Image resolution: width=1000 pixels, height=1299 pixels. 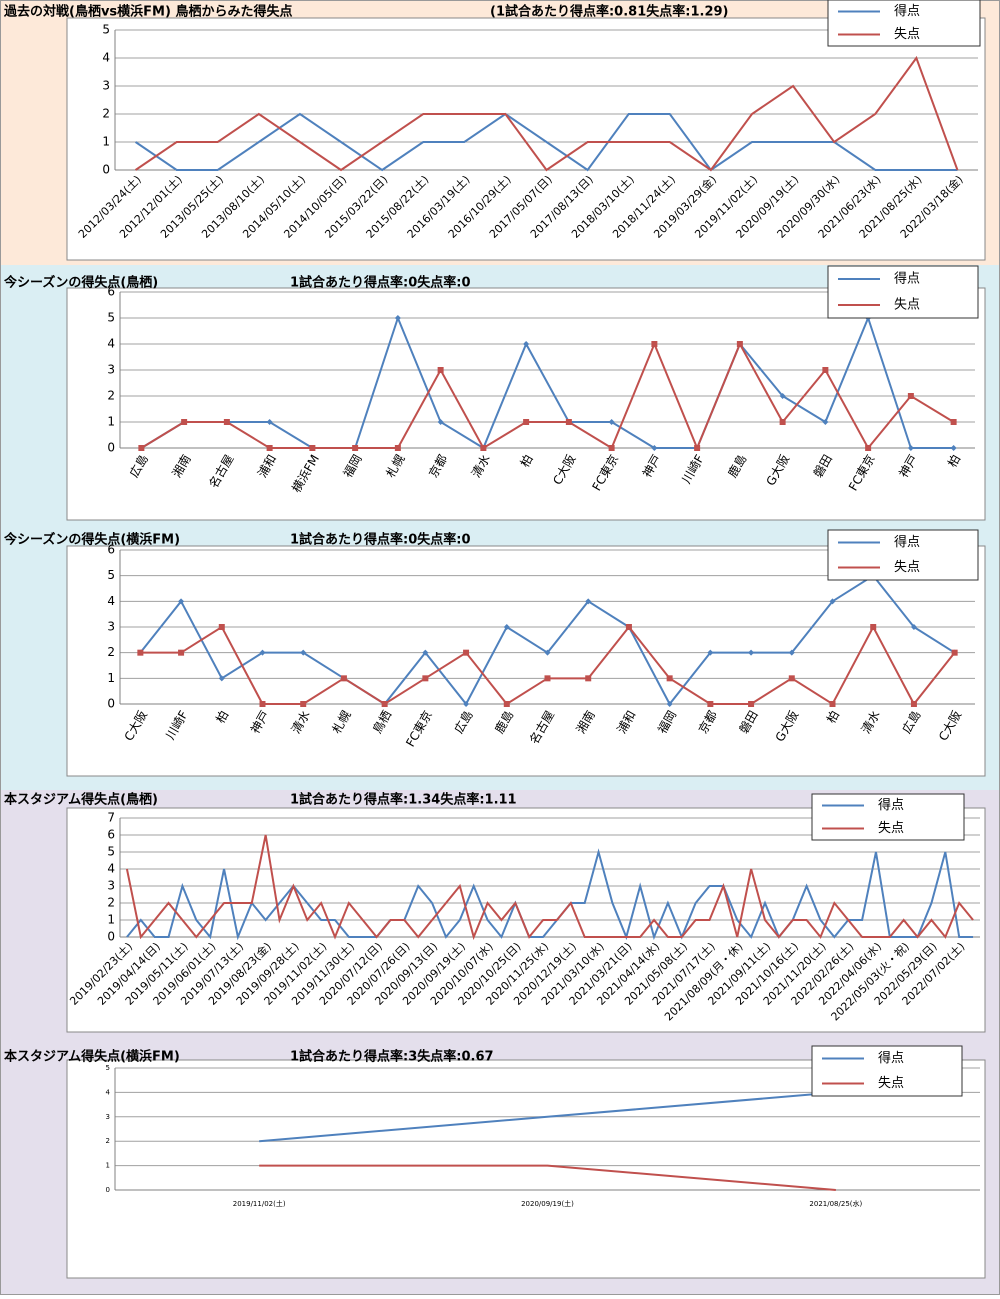 I want to click on chart-title: 過去の対戦(鳥栖vs横浜FM) 鳥栖からみた得失点, so click(x=147, y=12).